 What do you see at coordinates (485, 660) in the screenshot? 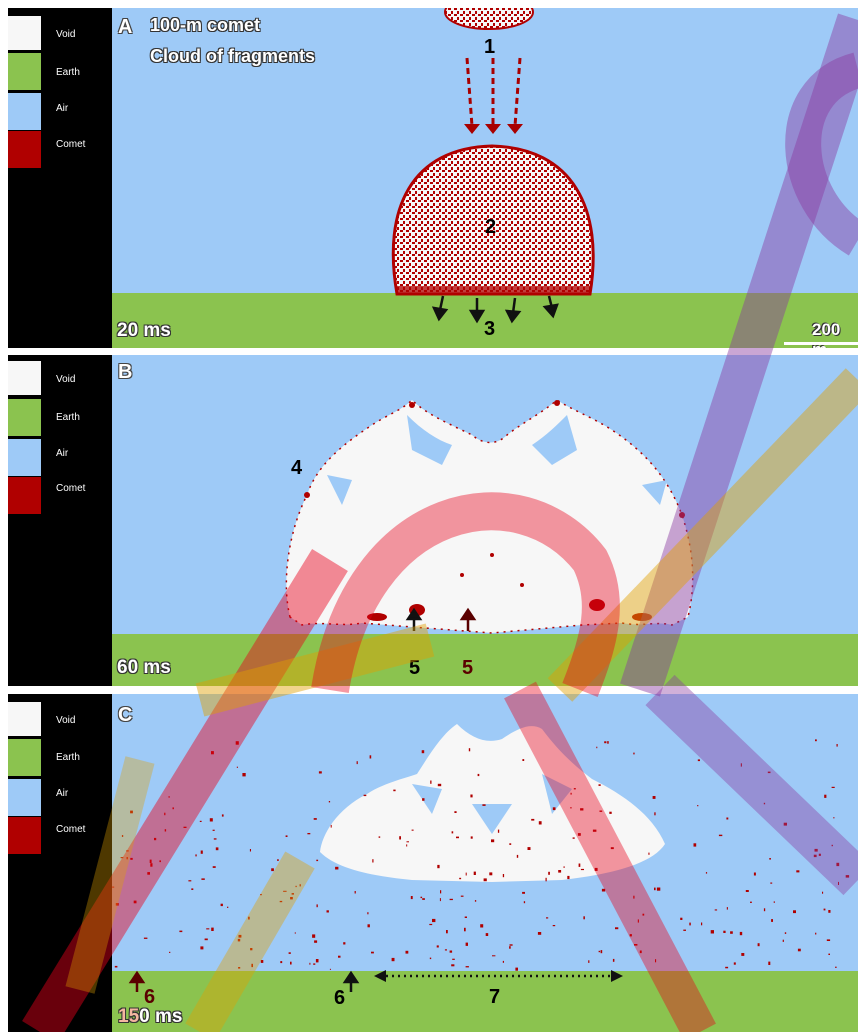
I see `earth-layer-b` at bounding box center [485, 660].